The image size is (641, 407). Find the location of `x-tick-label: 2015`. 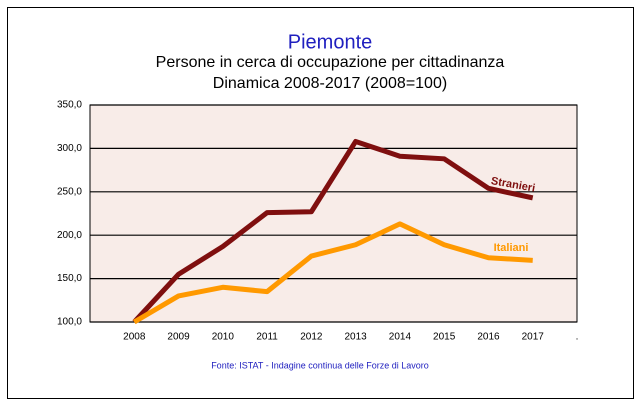

x-tick-label: 2015 is located at coordinates (444, 337).